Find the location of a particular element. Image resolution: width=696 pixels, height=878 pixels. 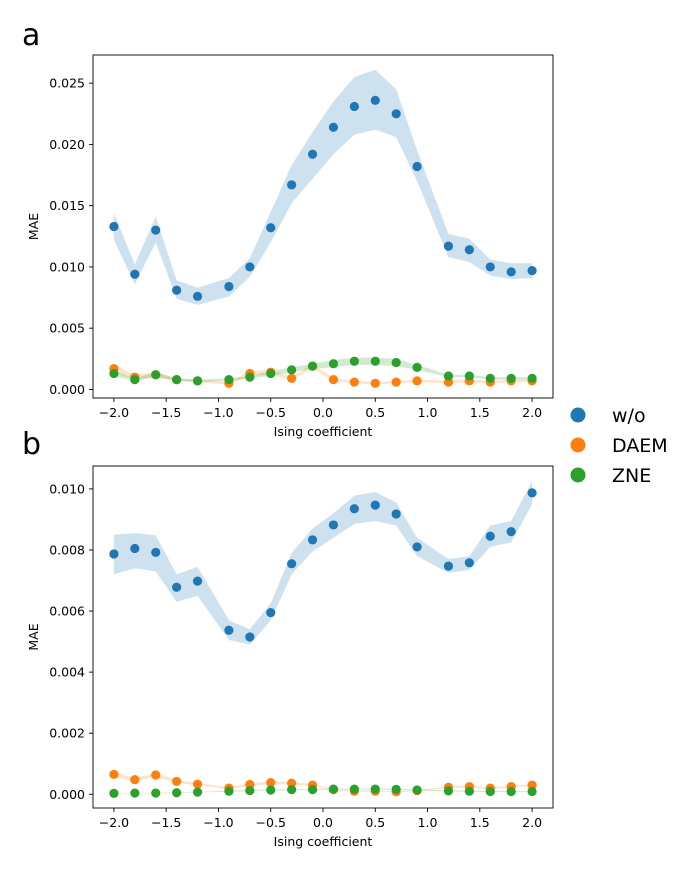

chart-a-ytick-label-5: 0.025 is located at coordinates (67, 83).